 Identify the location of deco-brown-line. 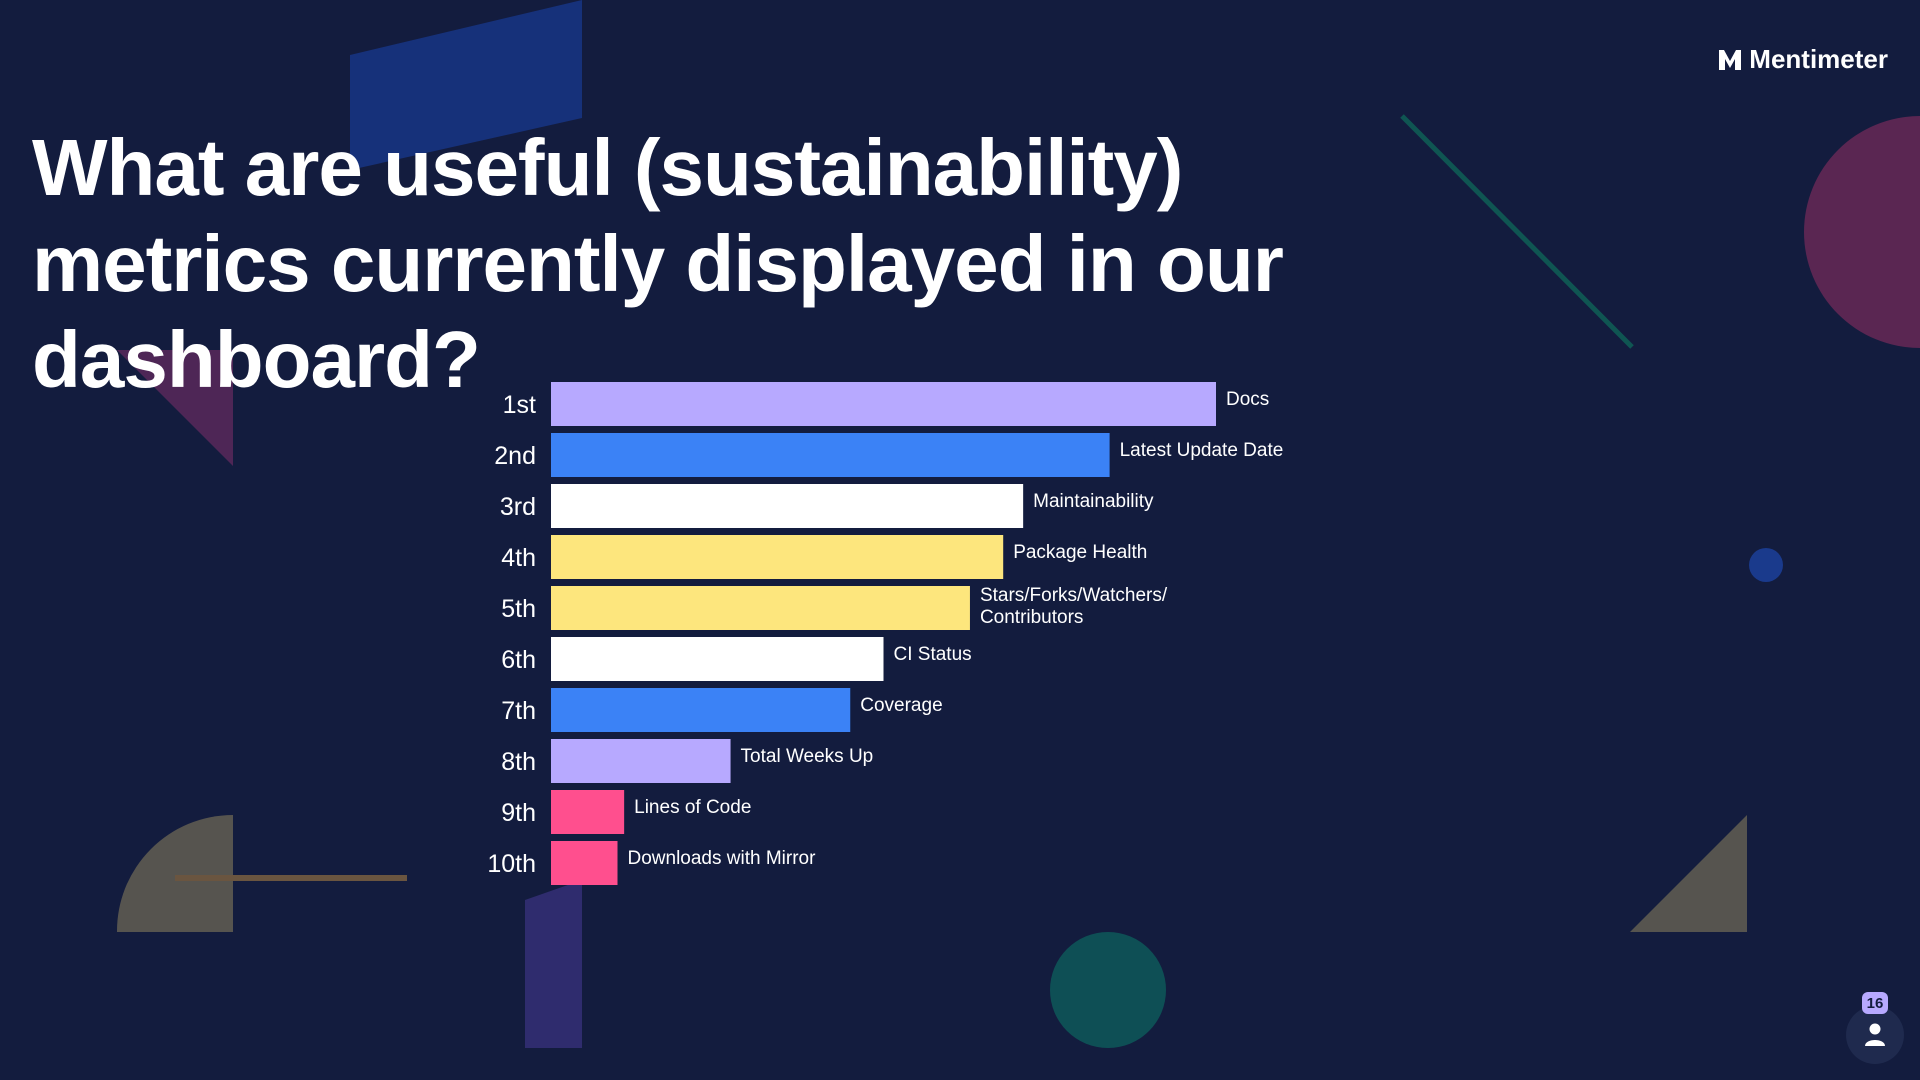
(291, 878).